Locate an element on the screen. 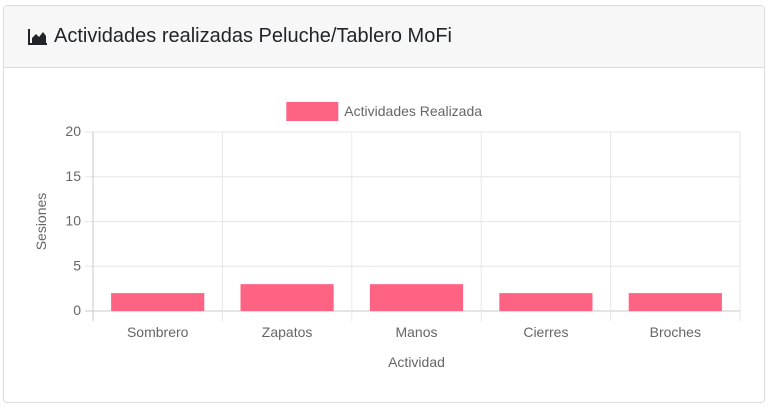 Image resolution: width=770 pixels, height=410 pixels. area-chart-icon is located at coordinates (37, 36).